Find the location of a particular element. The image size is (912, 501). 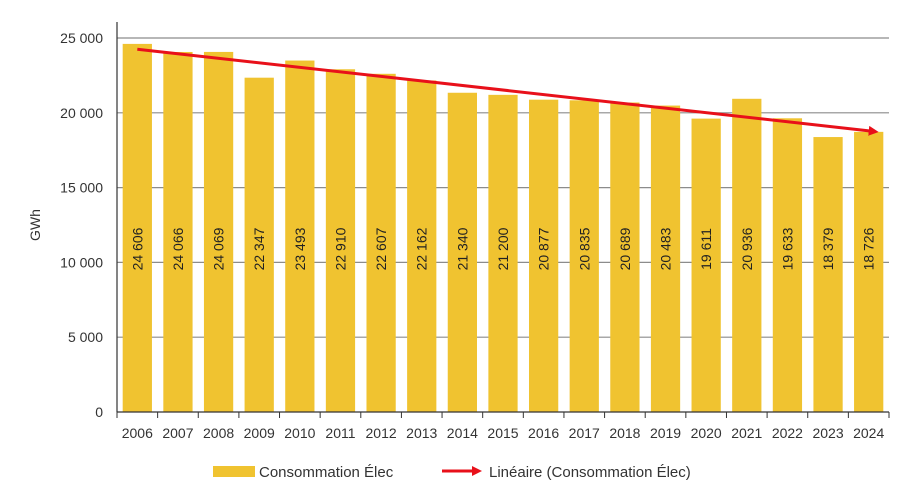

data-label: 20 877 is located at coordinates (544, 248).